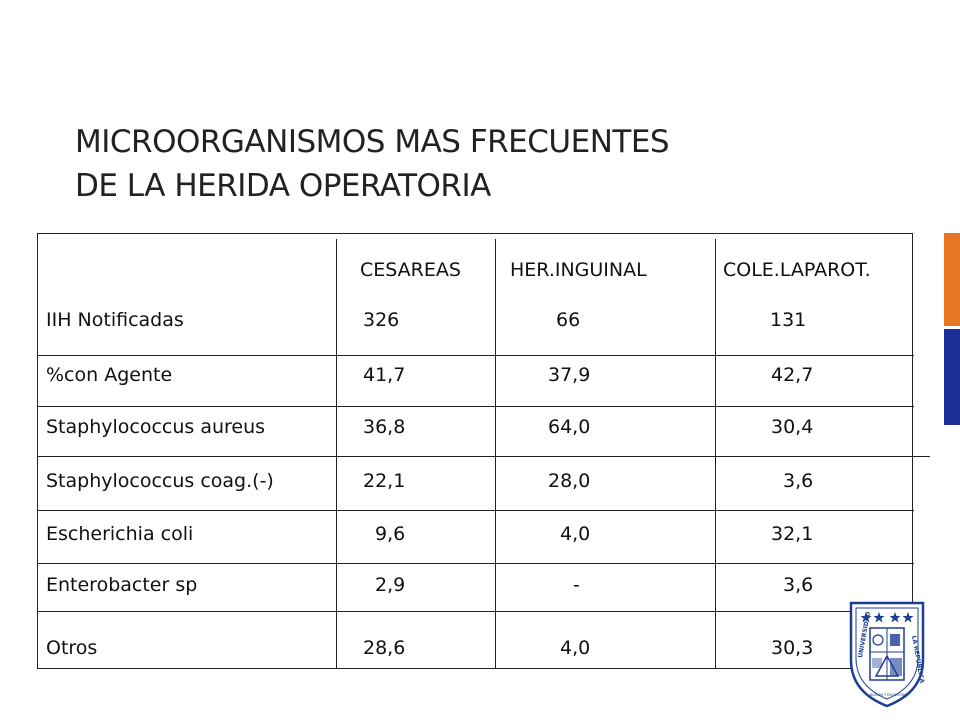 Image resolution: width=960 pixels, height=720 pixels. Describe the element at coordinates (792, 534) in the screenshot. I see `cell-cole-laparot: 32,1` at that location.